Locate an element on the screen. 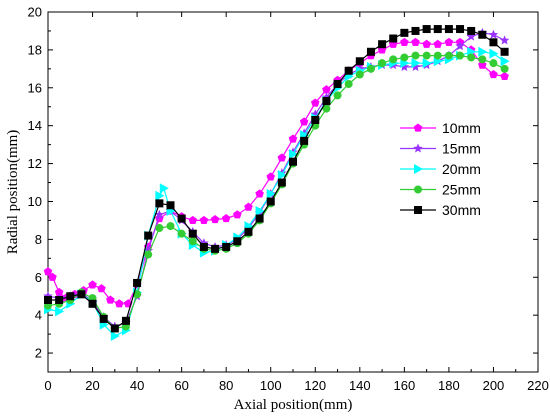 Image resolution: width=550 pixels, height=419 pixels. x-tick-label: 20 is located at coordinates (92, 385).